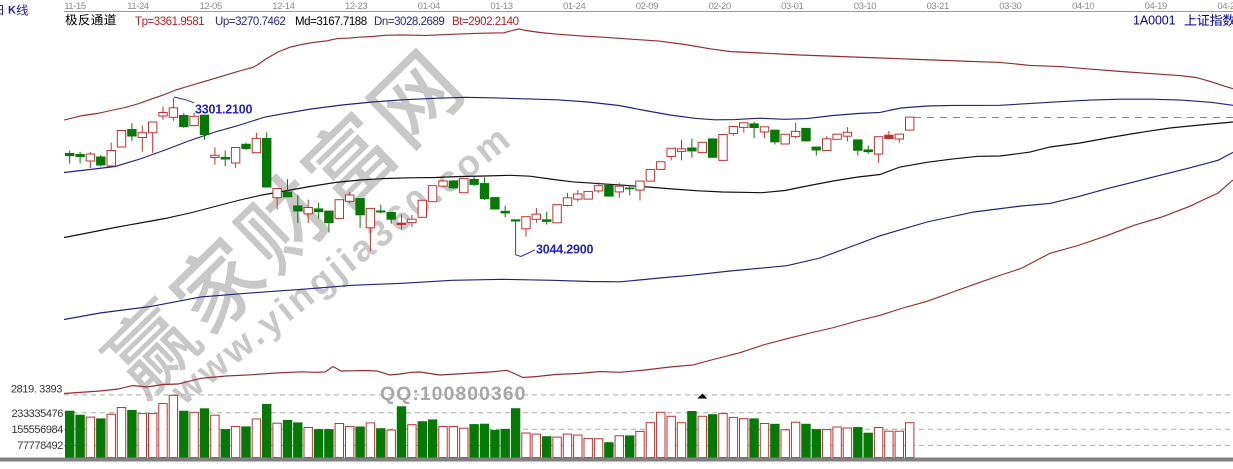 The height and width of the screenshot is (469, 1233). Describe the element at coordinates (647, 6) in the screenshot. I see `svg-text: 02-09` at that location.